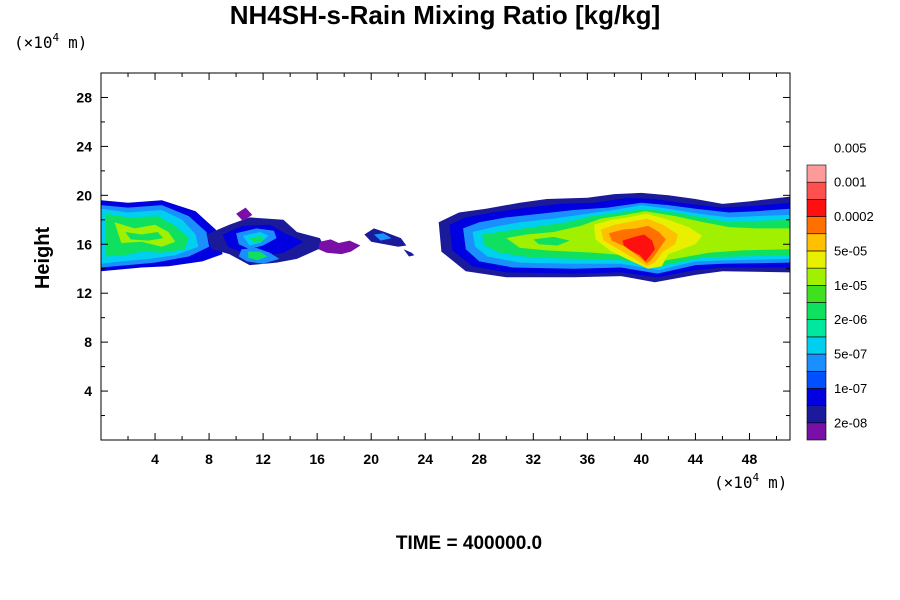  What do you see at coordinates (445, 15) in the screenshot?
I see `chart-title: NH4SH-s-Rain Mixing Ratio [kg/kg]` at bounding box center [445, 15].